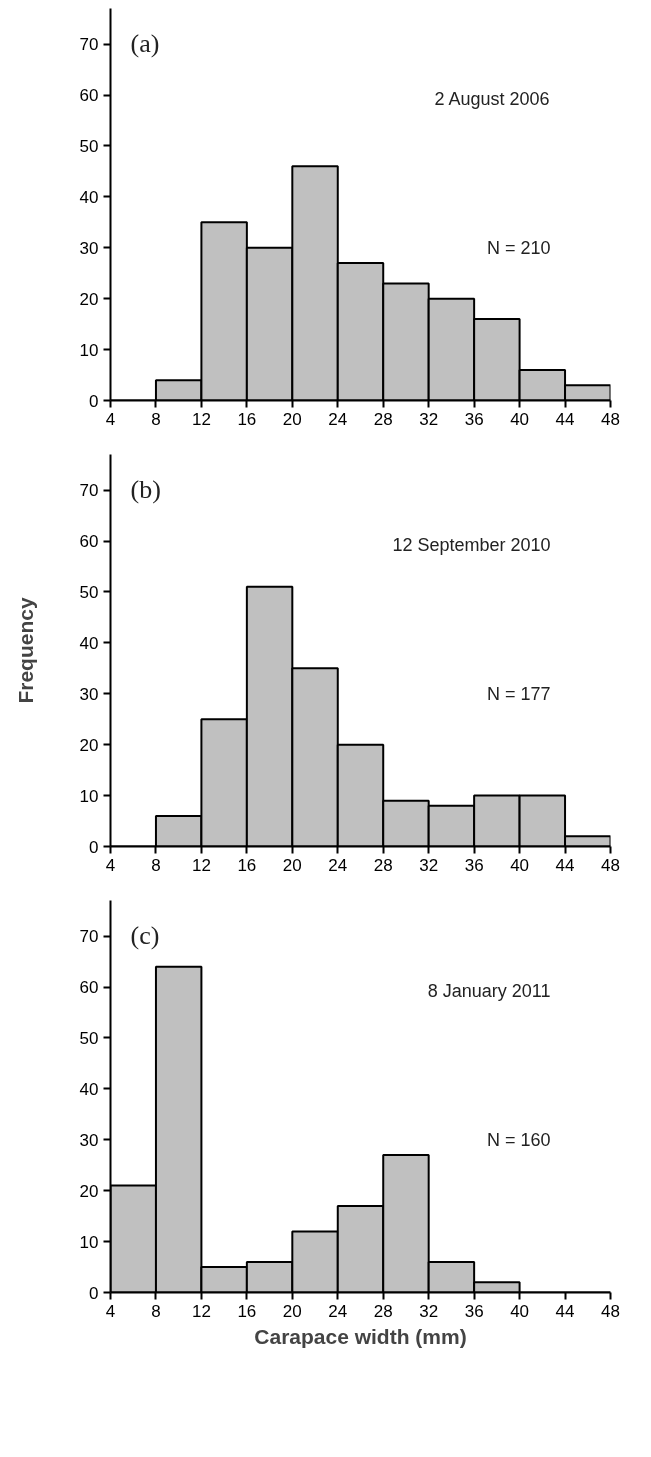  What do you see at coordinates (25, 650) in the screenshot?
I see `y-axis-title: Frequency` at bounding box center [25, 650].